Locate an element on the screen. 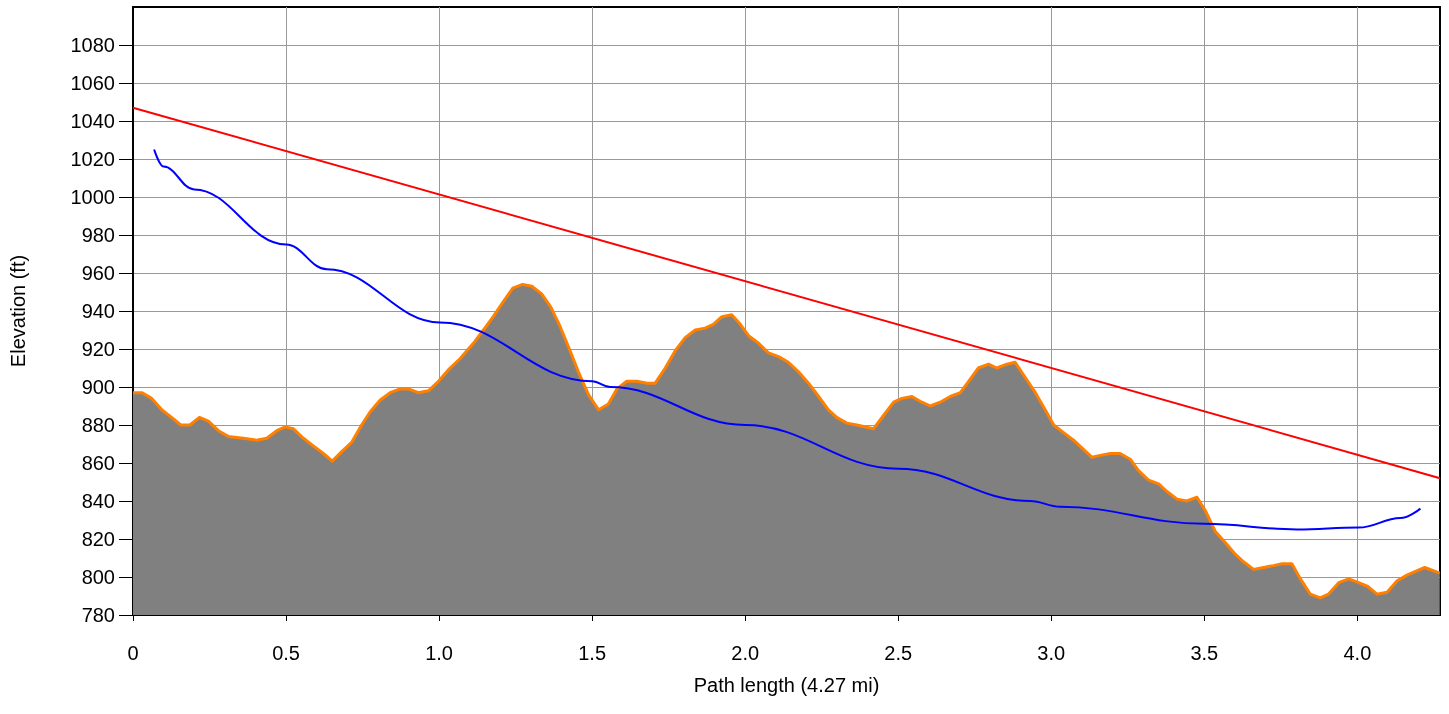  y-tick-label: 900 is located at coordinates (98, 387).